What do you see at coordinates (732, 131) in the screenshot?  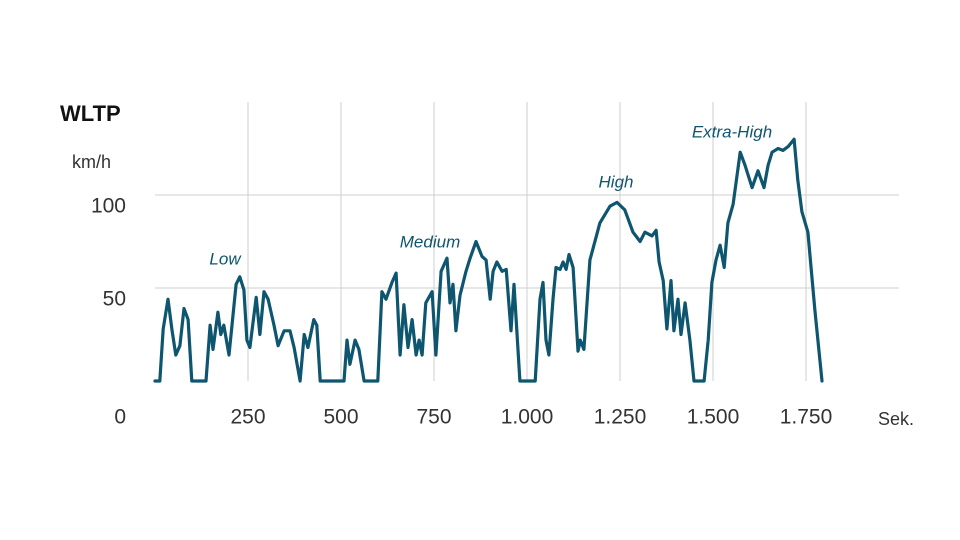 I see `phase-label: Extra-High` at bounding box center [732, 131].